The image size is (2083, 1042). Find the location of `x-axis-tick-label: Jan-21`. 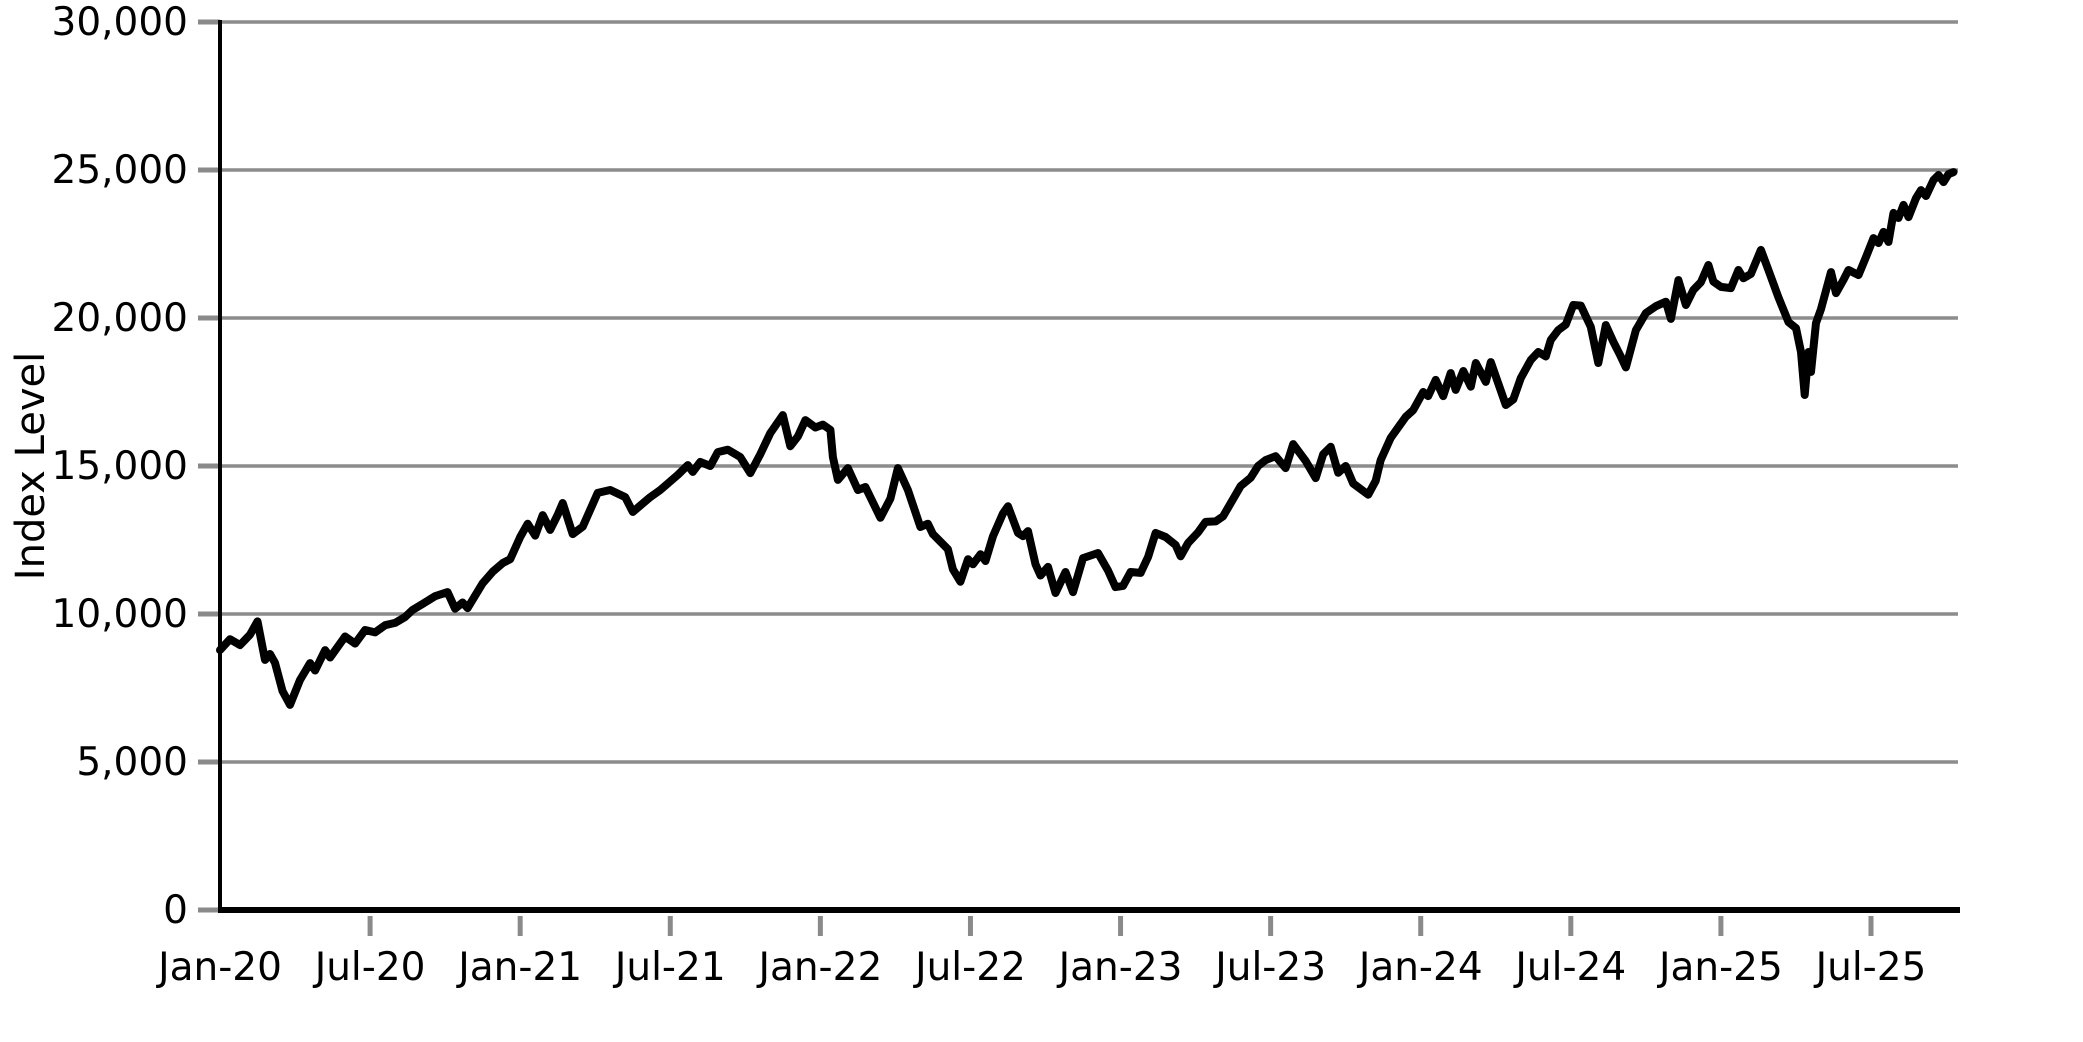

x-axis-tick-label: Jan-21 is located at coordinates (518, 967).